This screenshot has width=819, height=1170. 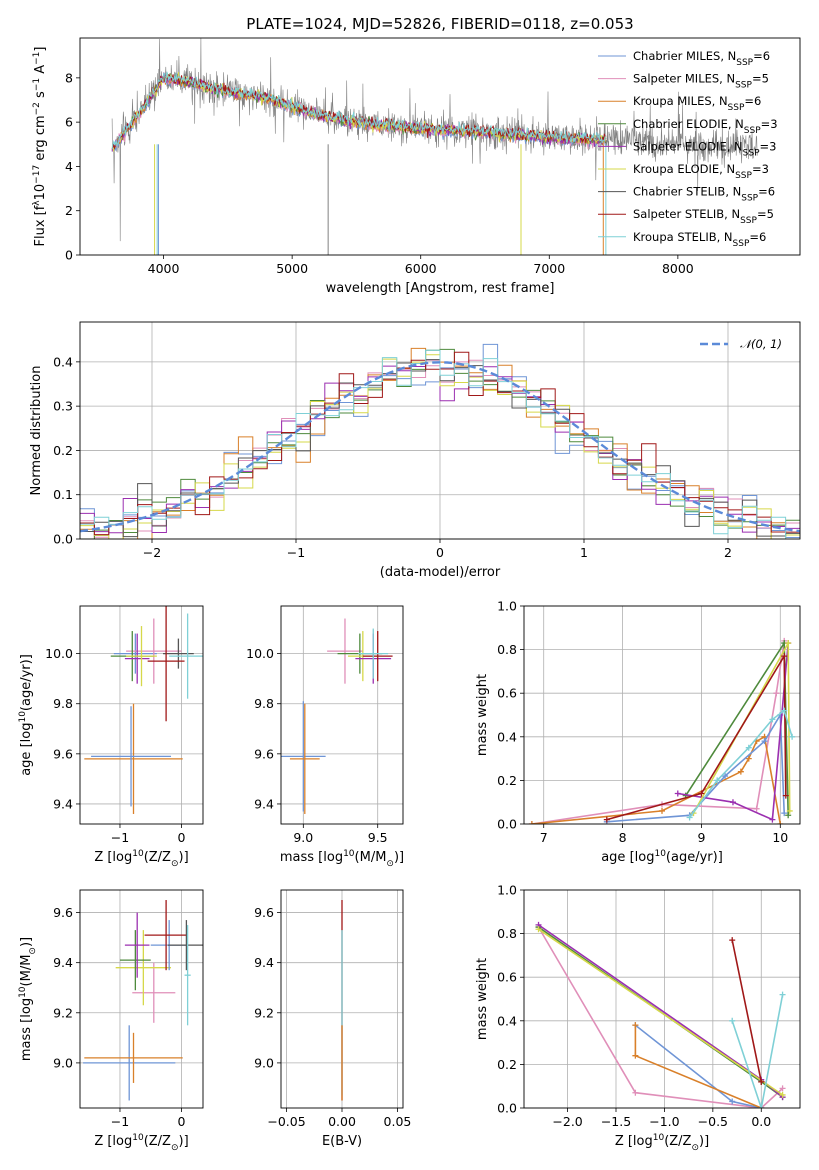 What do you see at coordinates (26, 971) in the screenshot?
I see `y-axis-label-part: (M/M` at bounding box center [26, 971].